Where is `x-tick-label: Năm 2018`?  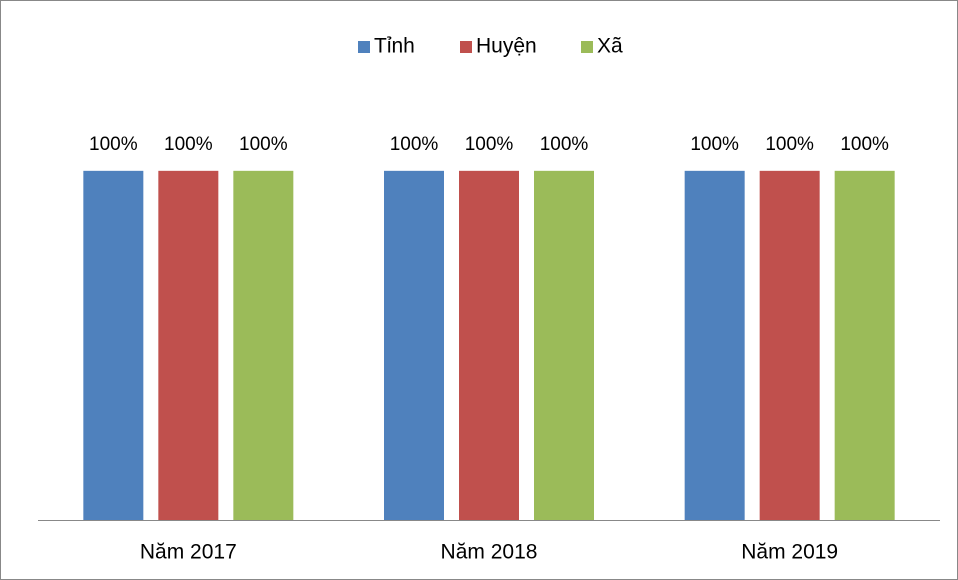 x-tick-label: Năm 2018 is located at coordinates (489, 552).